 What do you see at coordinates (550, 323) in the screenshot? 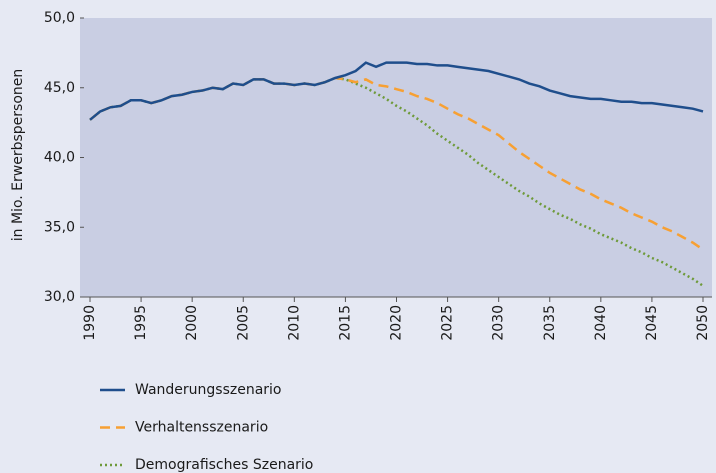
I see `x-tick-label: 2035` at bounding box center [550, 323].